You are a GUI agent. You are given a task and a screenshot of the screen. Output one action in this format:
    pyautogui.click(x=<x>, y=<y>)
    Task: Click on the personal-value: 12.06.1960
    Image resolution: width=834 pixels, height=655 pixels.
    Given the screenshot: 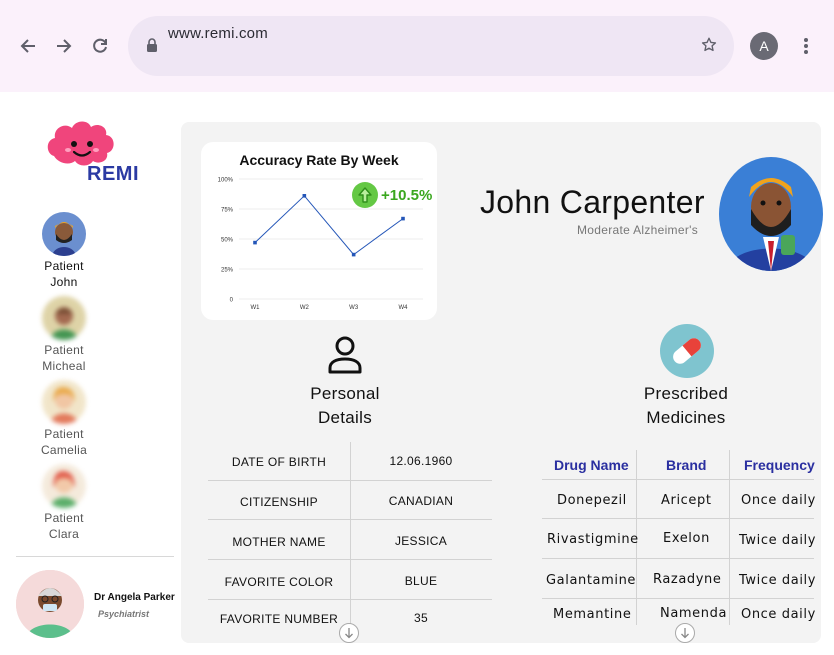 What is the action you would take?
    pyautogui.click(x=421, y=461)
    